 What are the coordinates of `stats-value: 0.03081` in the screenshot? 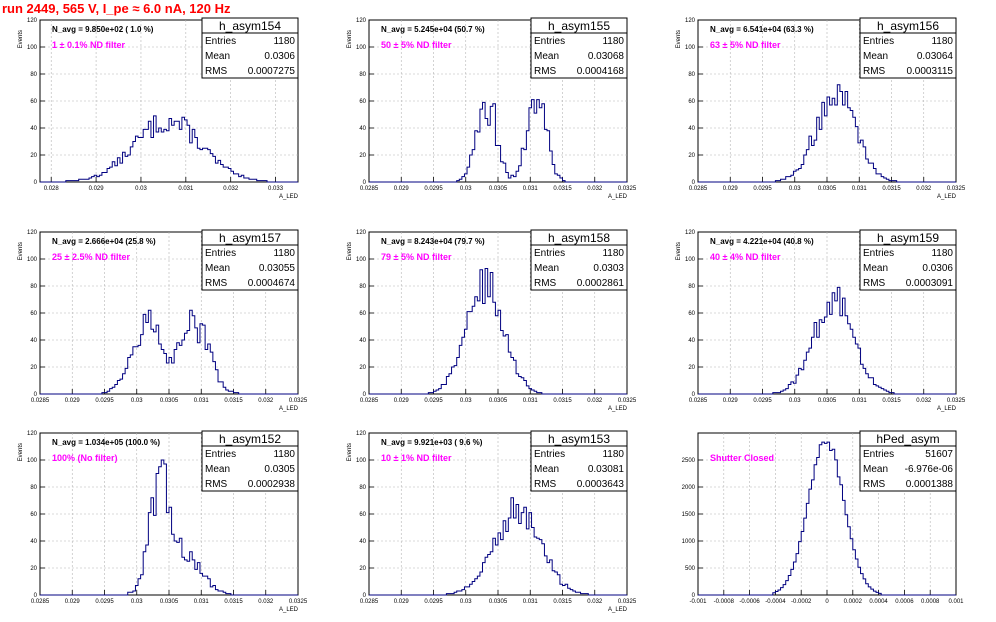 It's located at (606, 469).